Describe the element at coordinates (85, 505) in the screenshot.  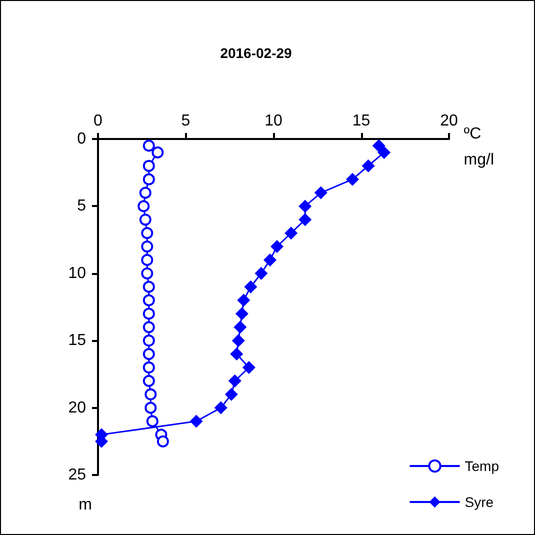
I see `y-axis-title: m` at that location.